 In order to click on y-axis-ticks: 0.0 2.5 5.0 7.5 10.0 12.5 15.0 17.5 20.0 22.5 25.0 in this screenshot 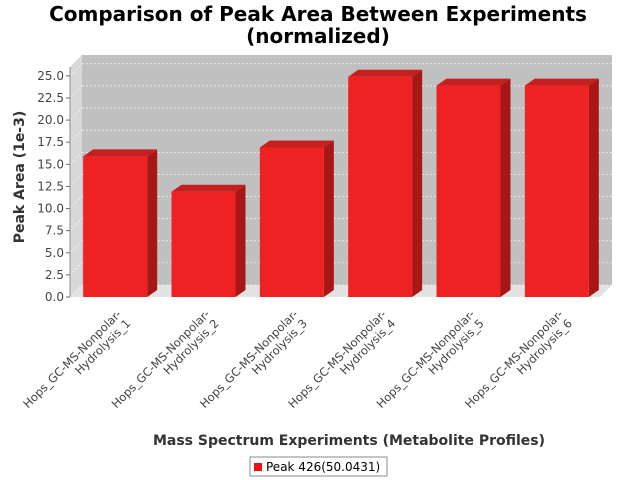, I will do `click(54, 185)`.